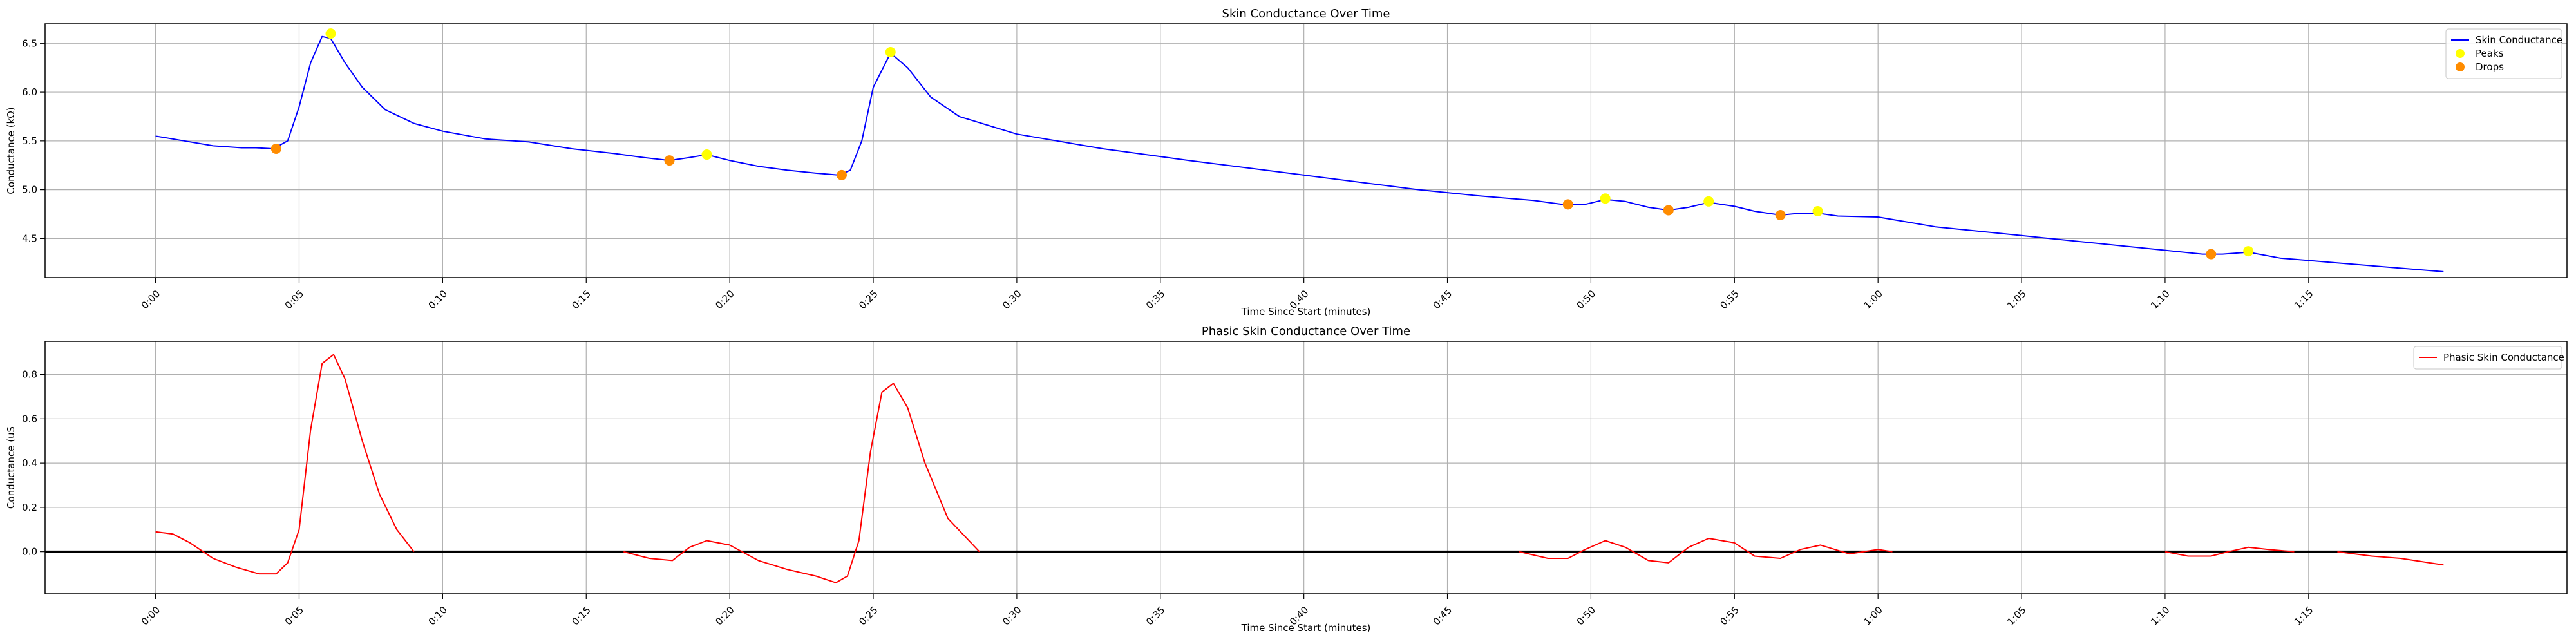  What do you see at coordinates (2519, 40) in the screenshot?
I see `legend-label: Skin Conductance` at bounding box center [2519, 40].